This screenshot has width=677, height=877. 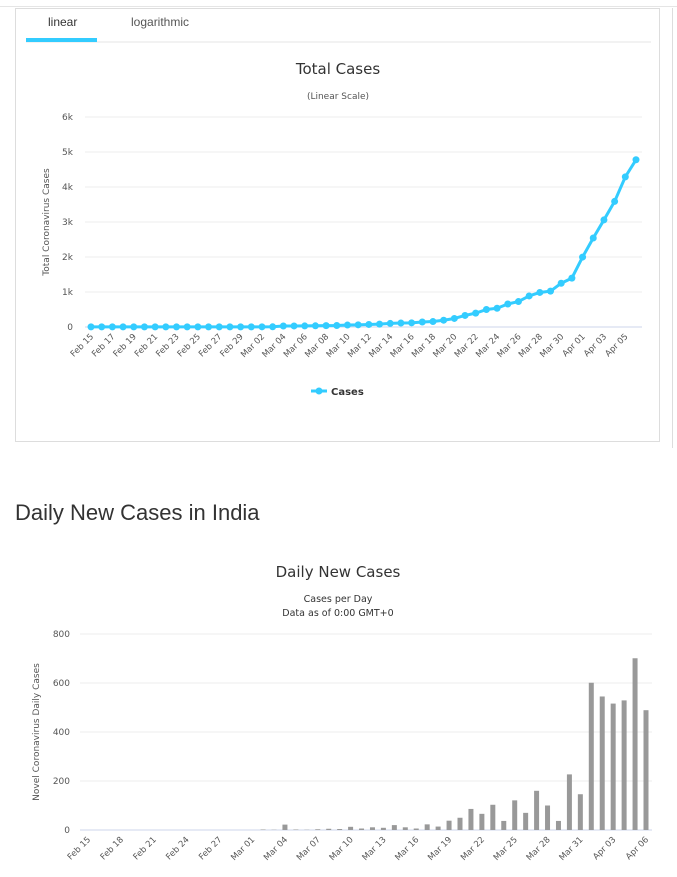 I want to click on x-tick-label: Mar 22, so click(x=473, y=849).